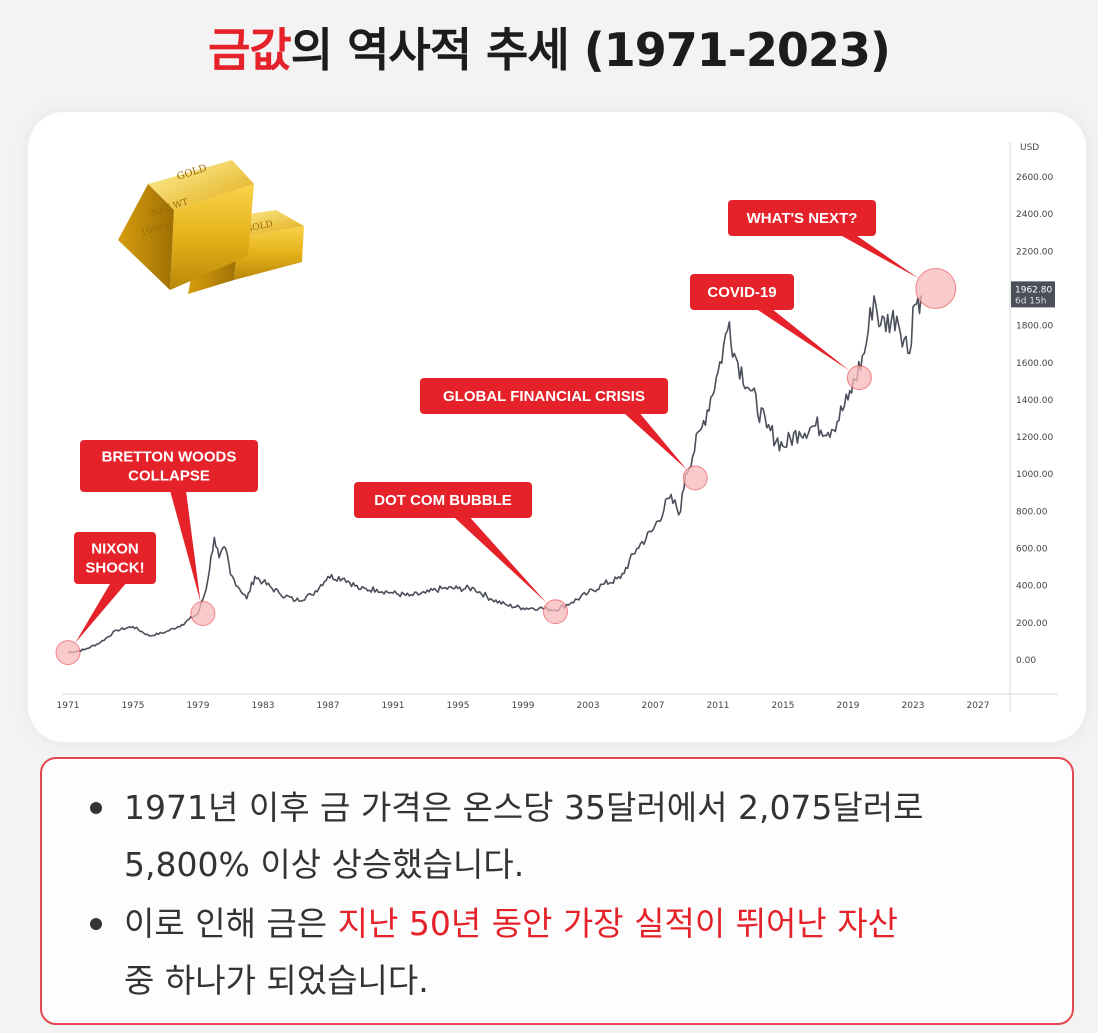 The height and width of the screenshot is (1033, 1098). Describe the element at coordinates (653, 706) in the screenshot. I see `x-tick-label: 2007` at that location.